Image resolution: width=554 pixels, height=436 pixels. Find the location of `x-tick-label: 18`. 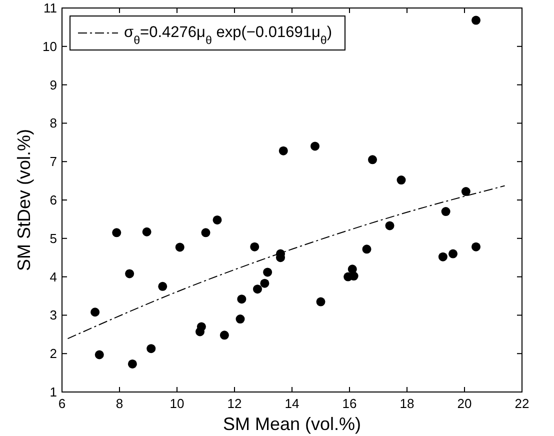

x-tick-label: 18 is located at coordinates (407, 403).